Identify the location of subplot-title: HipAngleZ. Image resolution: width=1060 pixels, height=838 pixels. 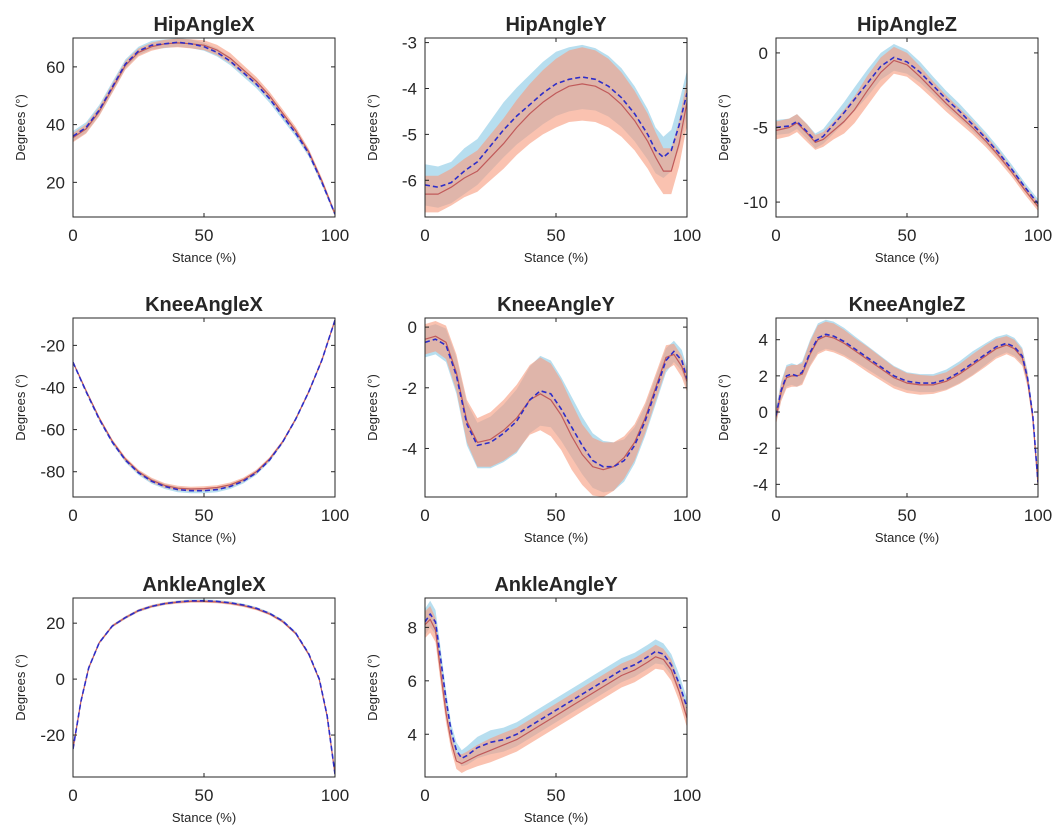
(907, 25).